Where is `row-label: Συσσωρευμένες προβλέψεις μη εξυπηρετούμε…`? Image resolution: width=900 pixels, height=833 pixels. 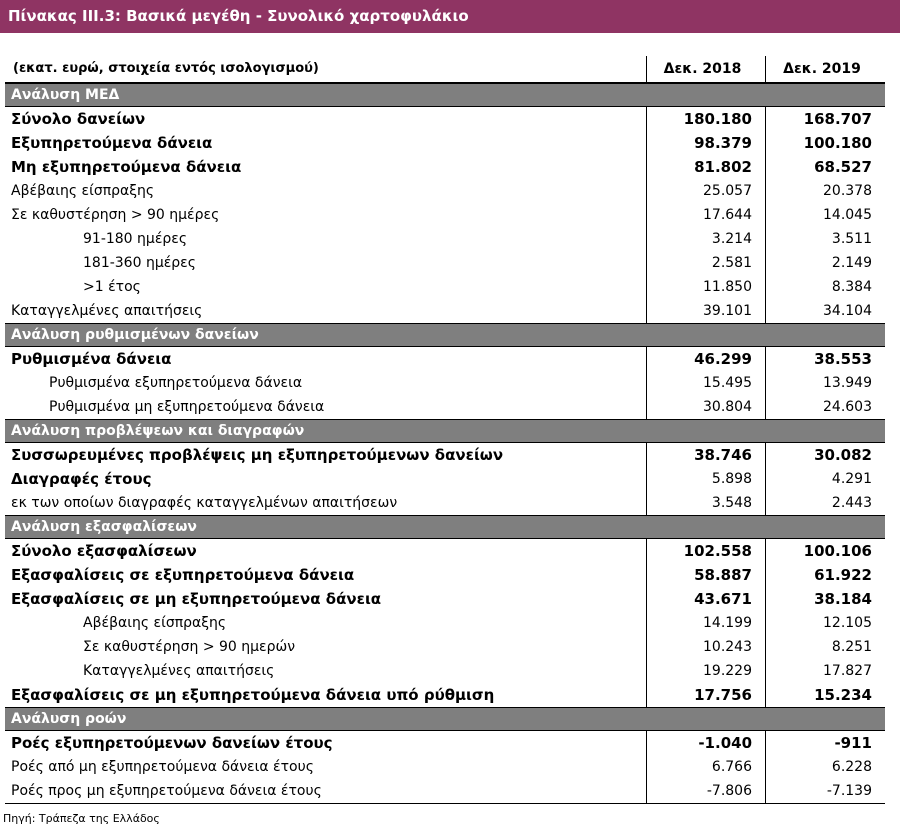 row-label: Συσσωρευμένες προβλέψεις μη εξυπηρετούμε… is located at coordinates (257, 455).